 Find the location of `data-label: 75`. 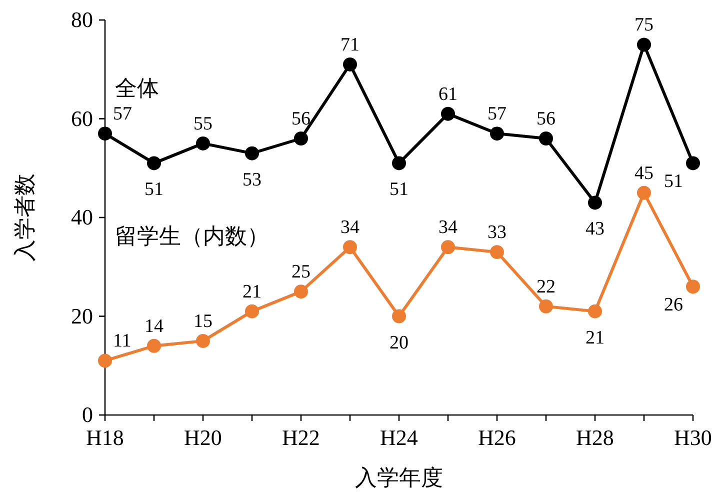

data-label: 75 is located at coordinates (644, 25).